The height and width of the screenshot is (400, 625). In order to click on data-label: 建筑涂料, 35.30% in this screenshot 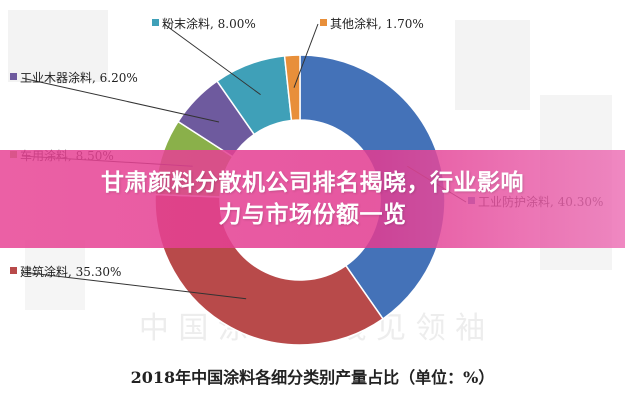, I will do `click(70, 271)`.